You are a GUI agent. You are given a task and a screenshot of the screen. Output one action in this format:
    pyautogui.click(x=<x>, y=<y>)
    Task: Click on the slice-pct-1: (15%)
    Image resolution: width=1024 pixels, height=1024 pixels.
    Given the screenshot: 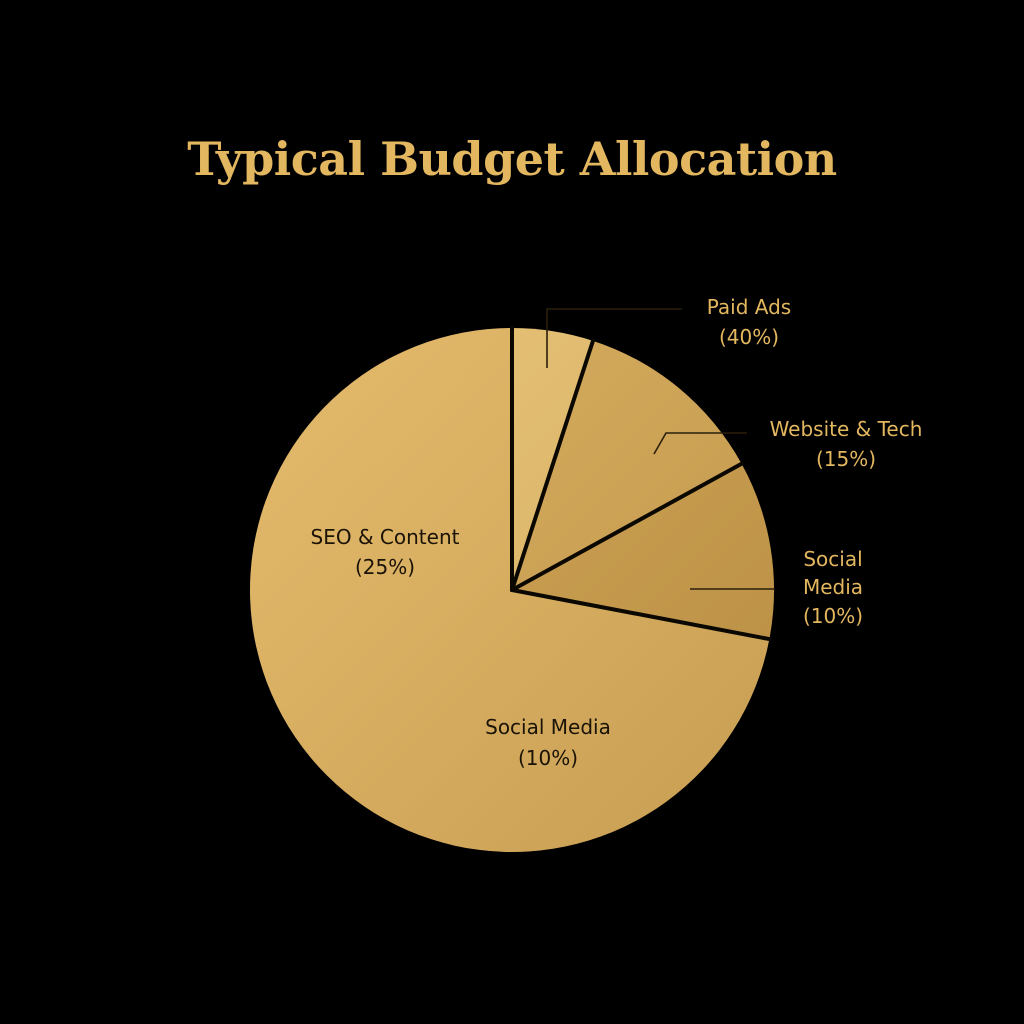 What is the action you would take?
    pyautogui.click(x=846, y=459)
    